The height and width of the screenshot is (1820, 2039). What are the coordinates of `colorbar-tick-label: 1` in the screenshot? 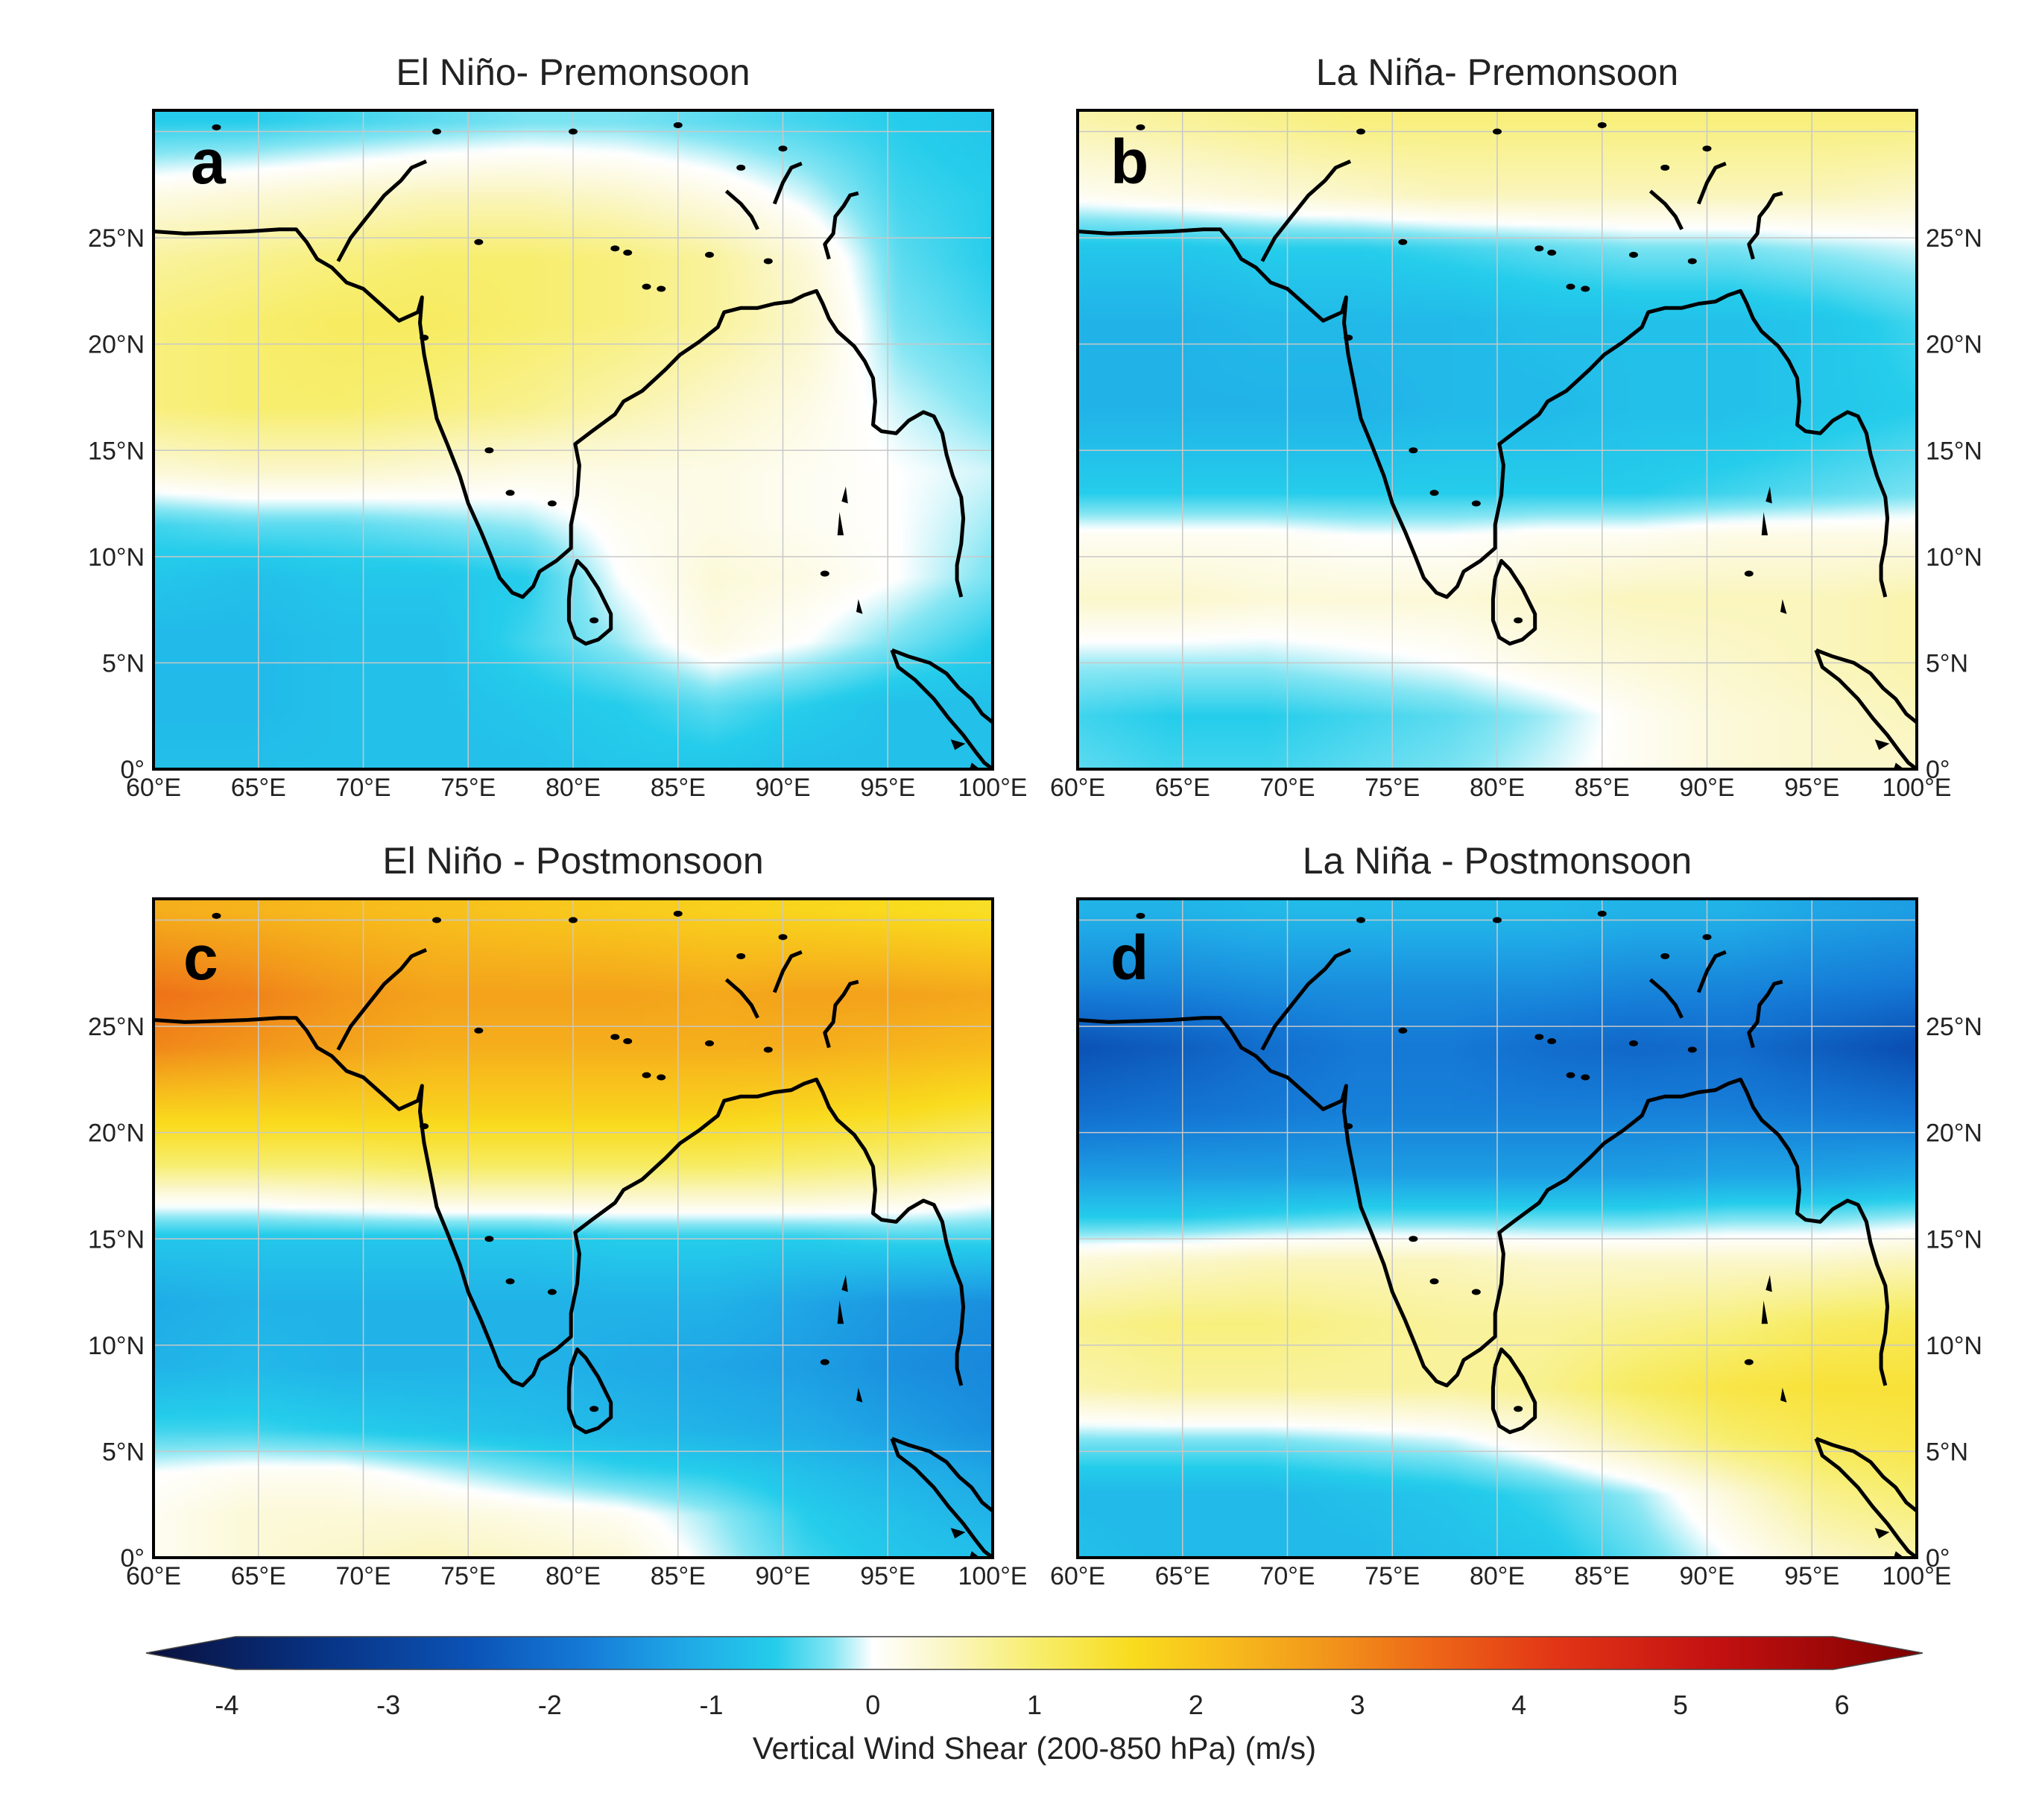 It's located at (1034, 1705).